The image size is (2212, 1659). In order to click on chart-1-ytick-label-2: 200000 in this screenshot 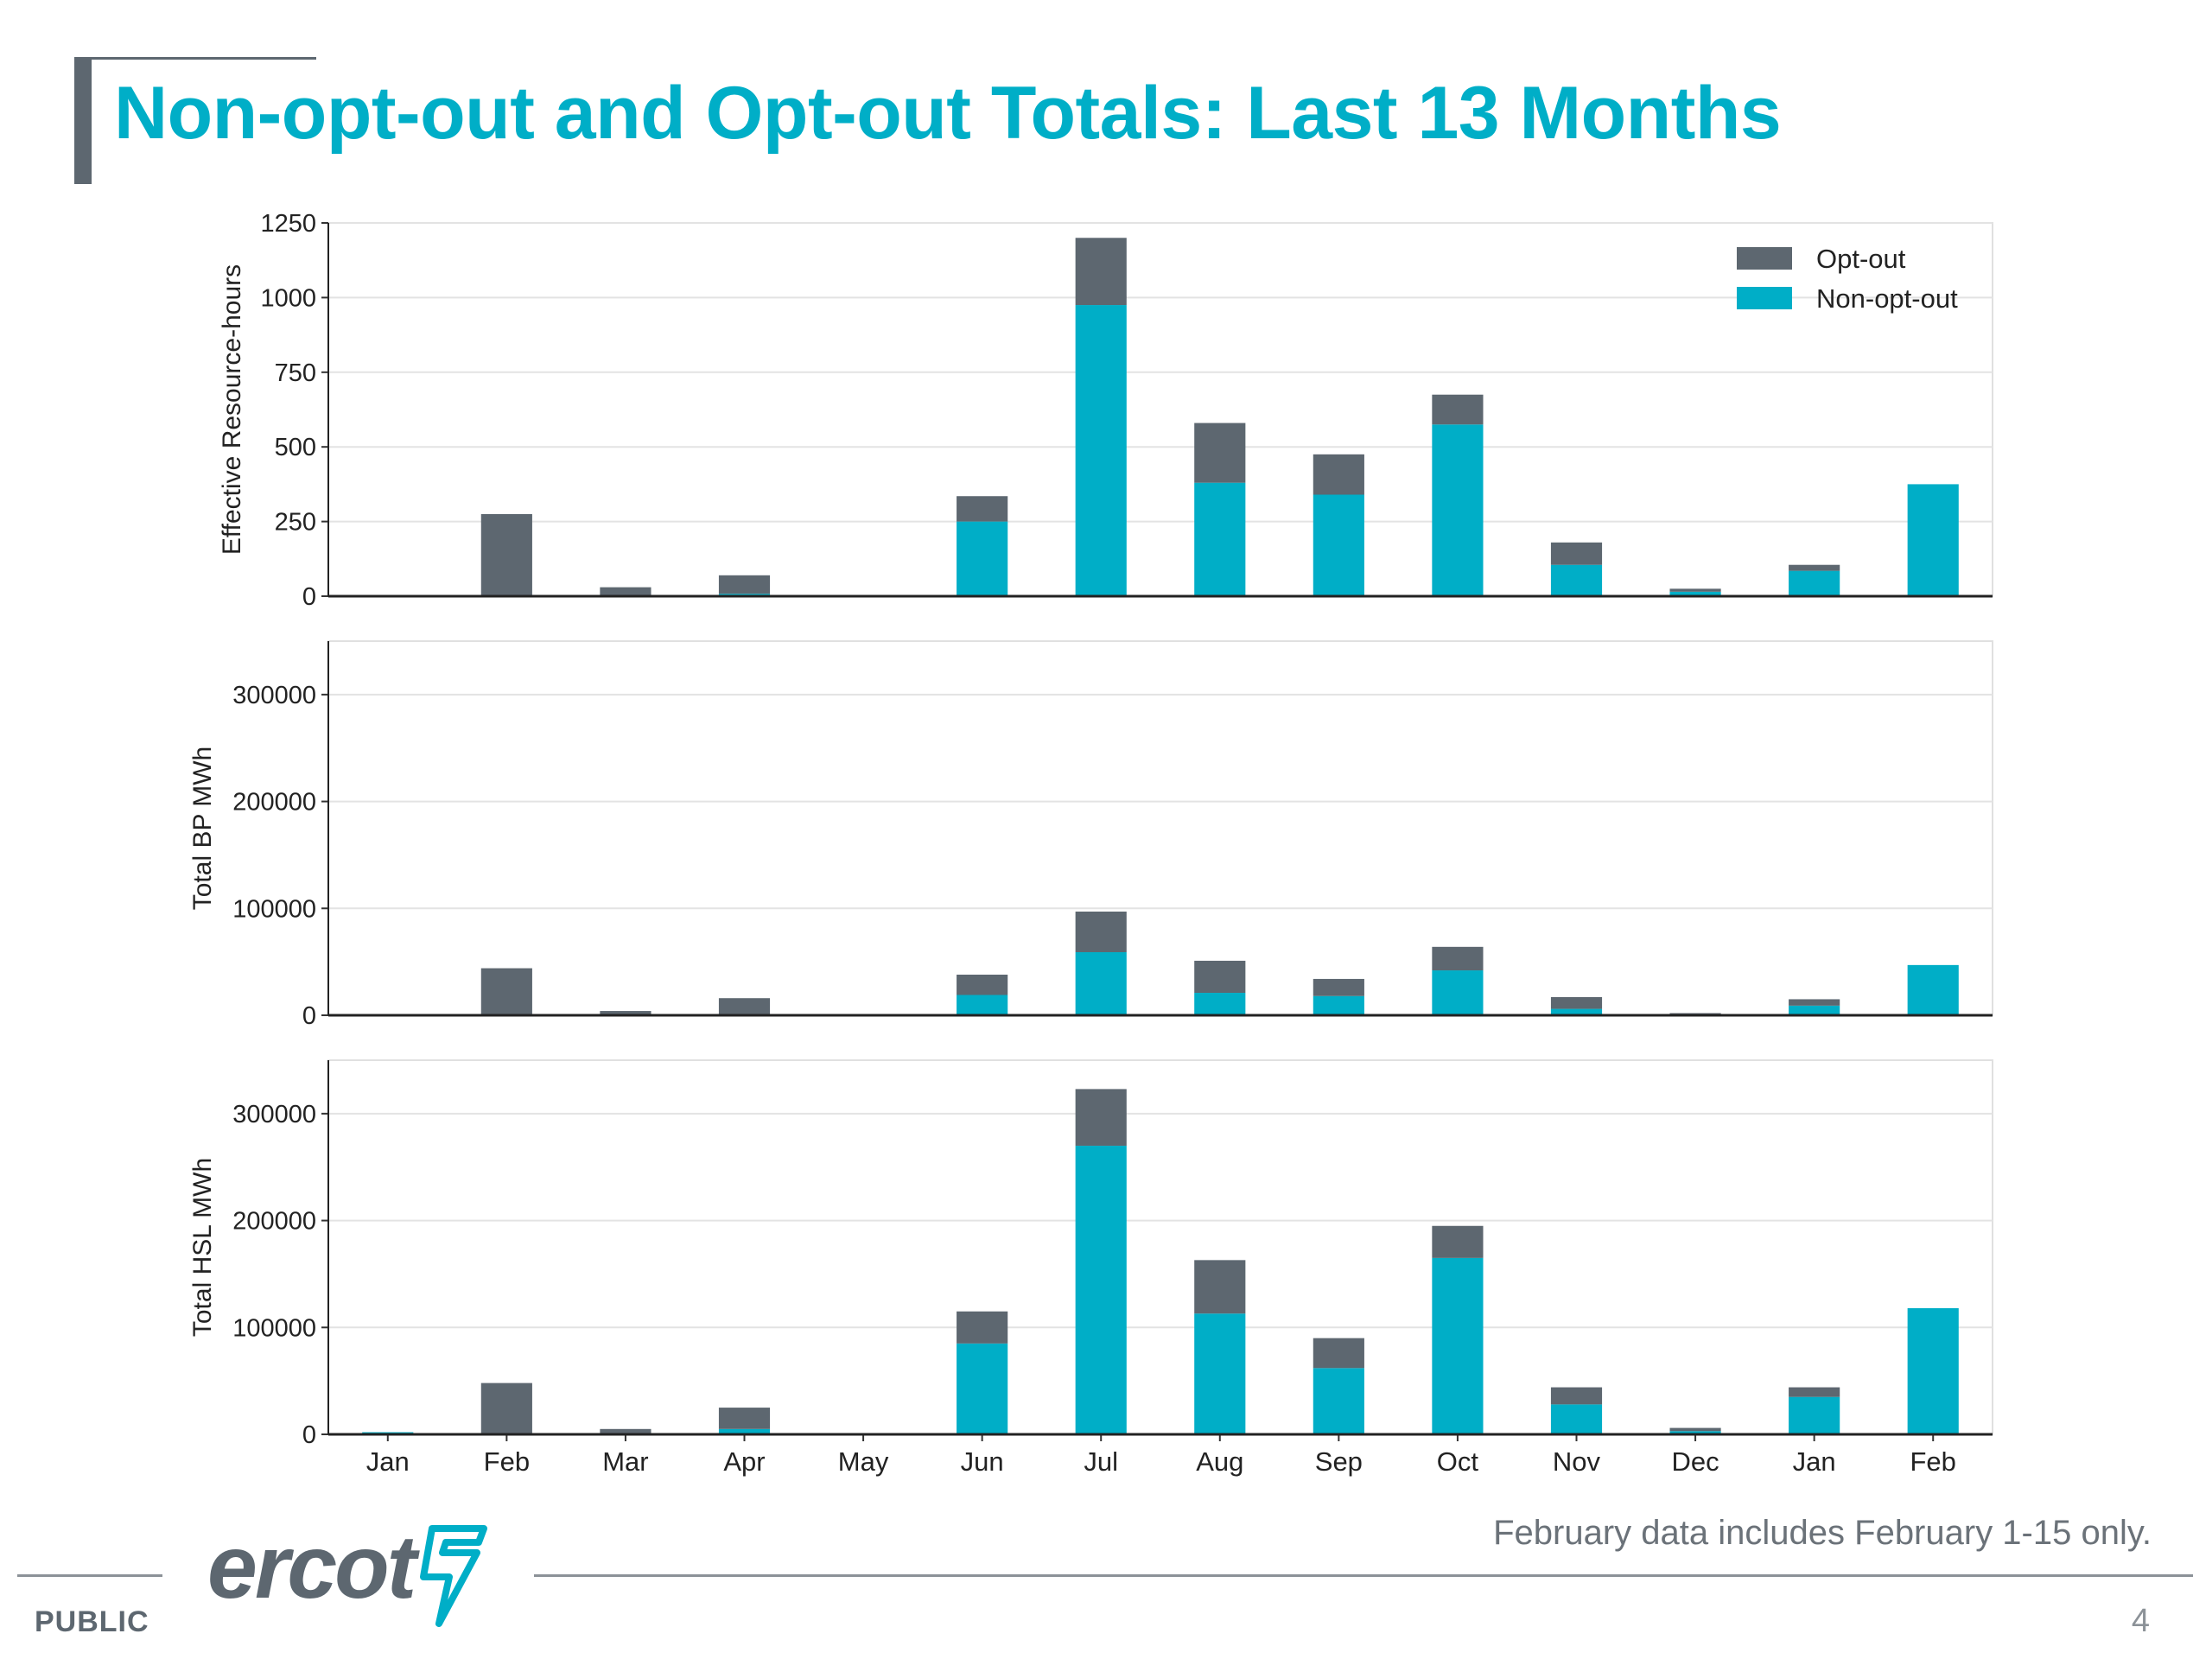, I will do `click(274, 803)`.